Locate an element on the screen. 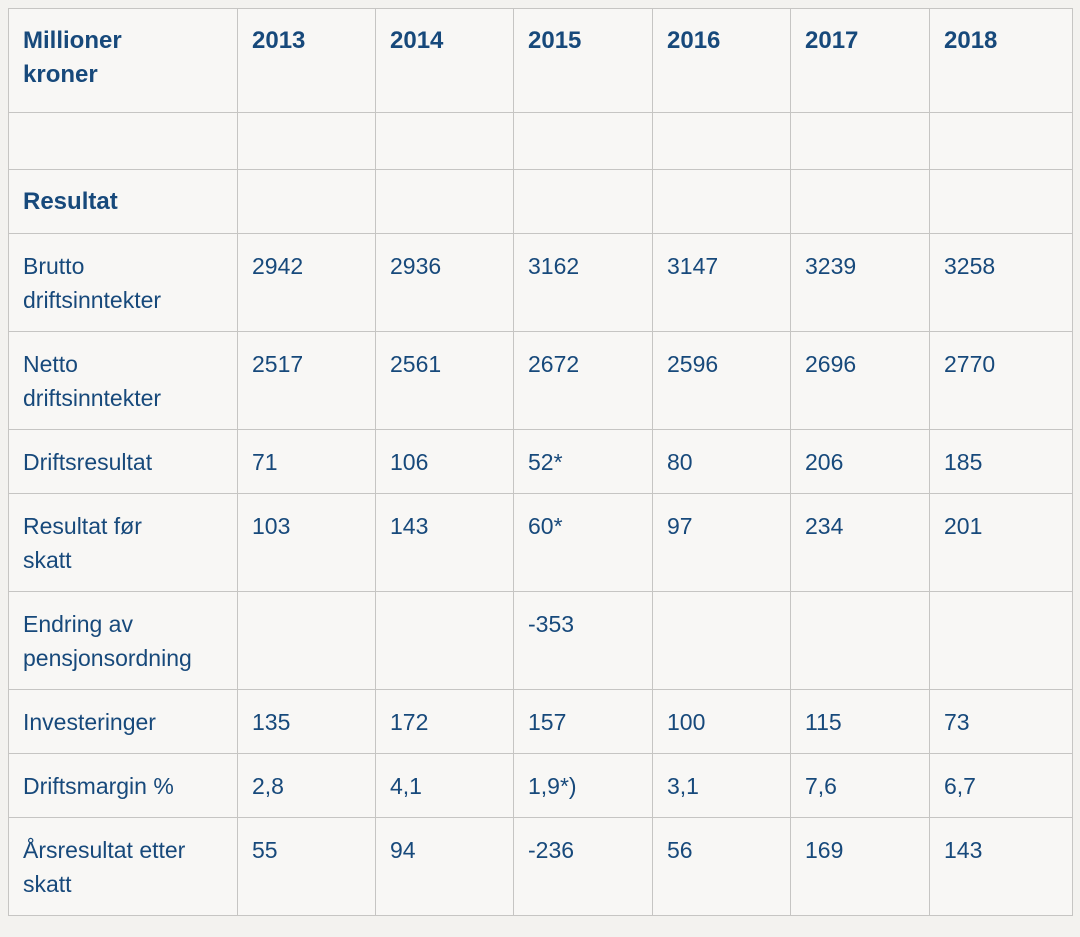 The width and height of the screenshot is (1080, 937). cell-value: 234 is located at coordinates (860, 542).